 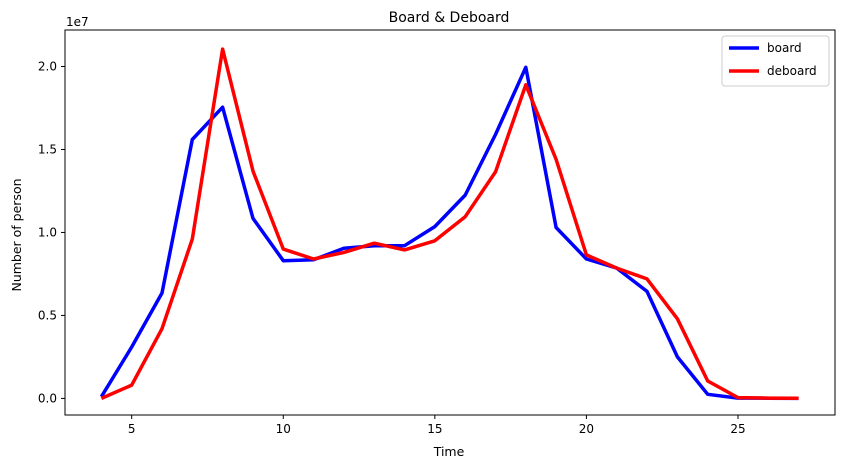 I want to click on y-tick-label: 0.0, so click(x=47, y=398).